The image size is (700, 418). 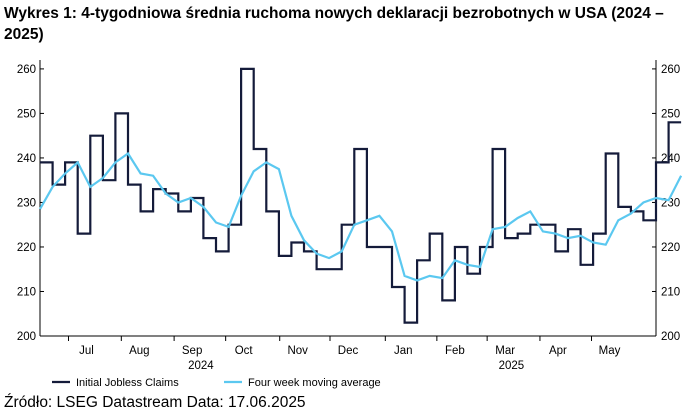 I want to click on x-year-label: 2024, so click(x=201, y=366).